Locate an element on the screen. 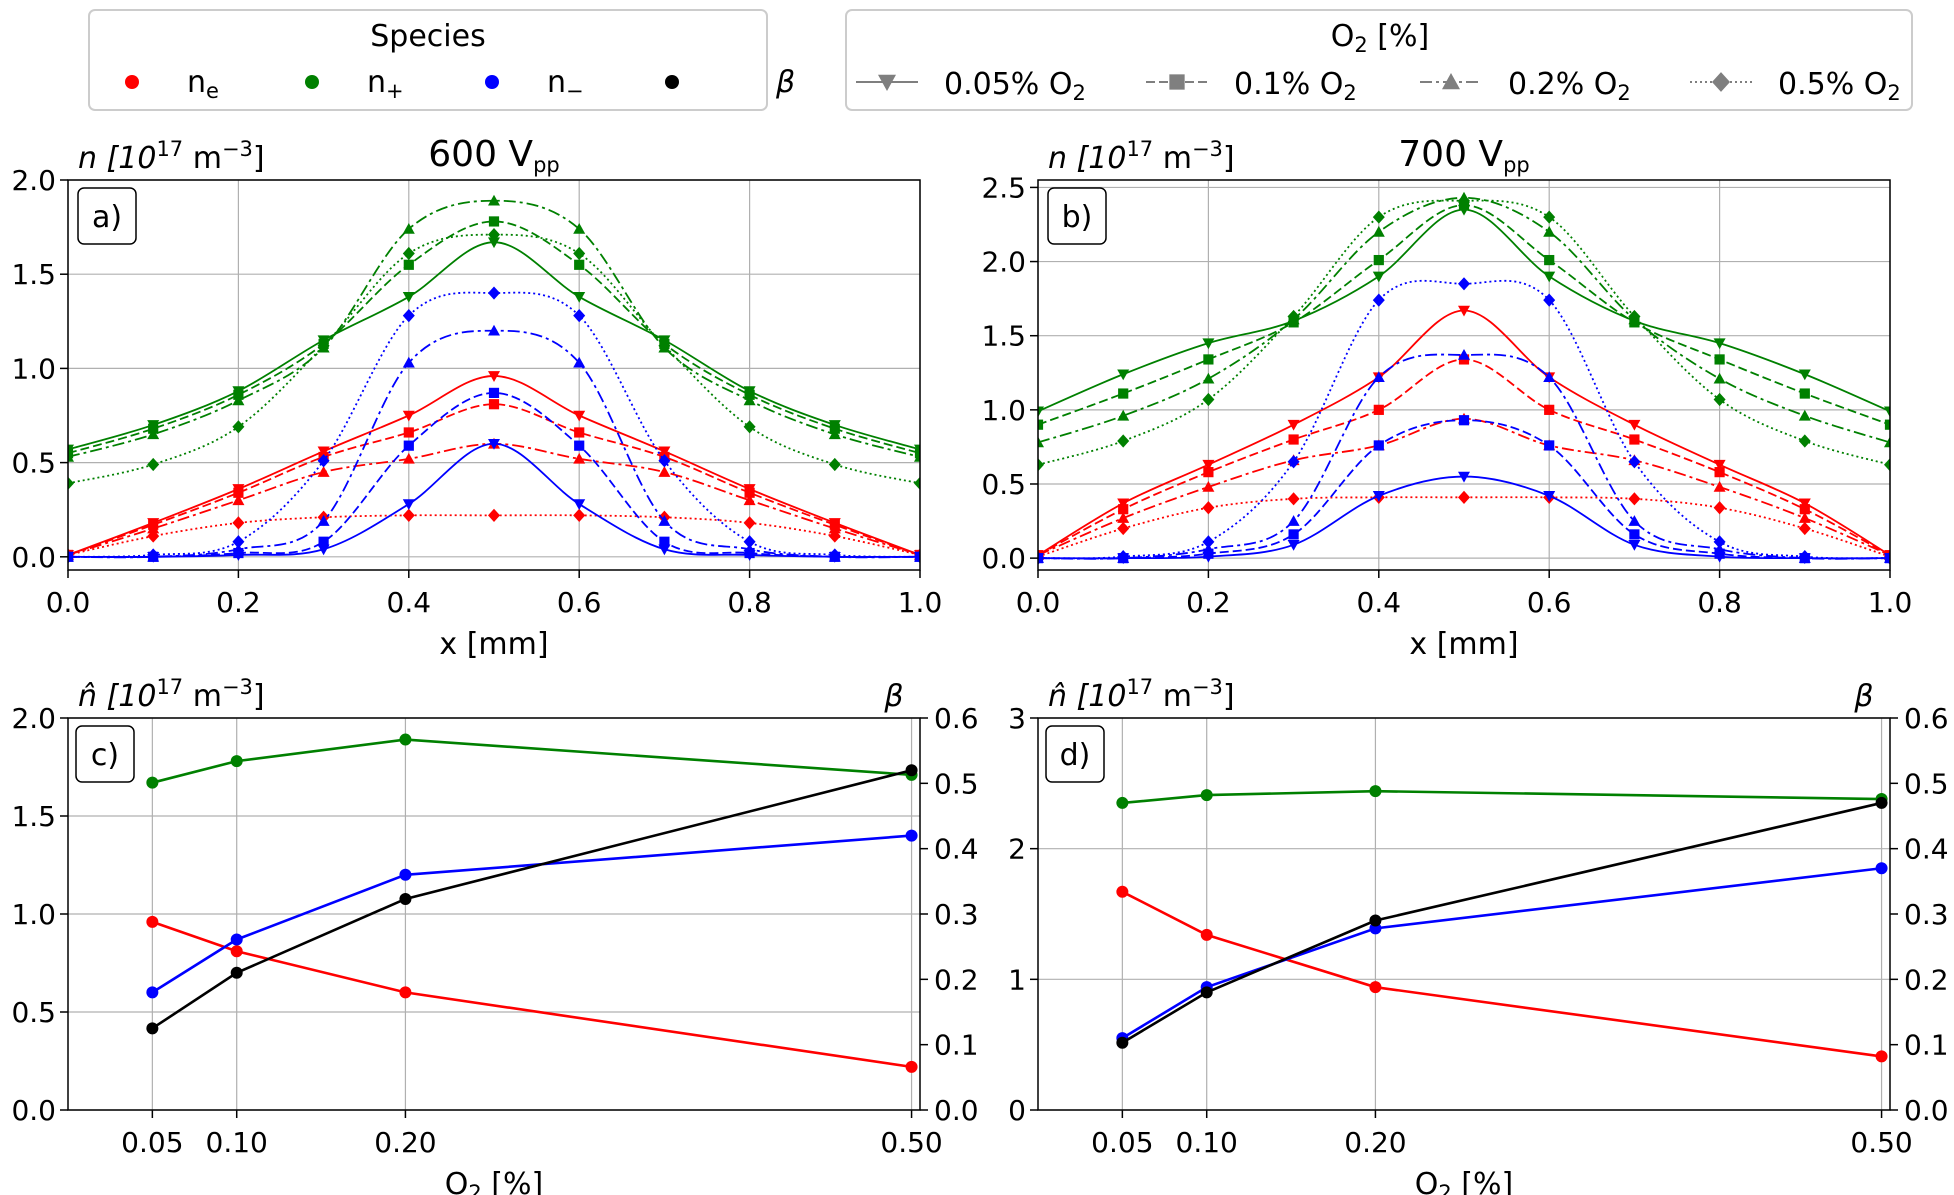  legend-species-title-part: Species is located at coordinates (427, 36).